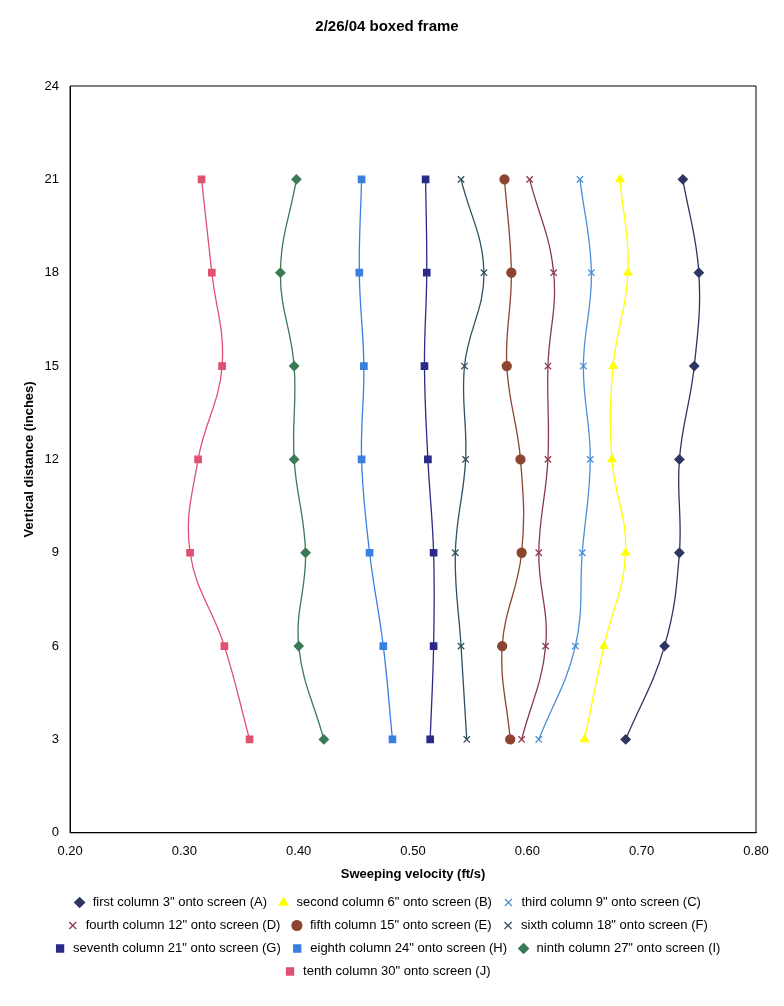 This screenshot has height=1006, width=784. I want to click on x-tick-label: 0.70, so click(642, 851).